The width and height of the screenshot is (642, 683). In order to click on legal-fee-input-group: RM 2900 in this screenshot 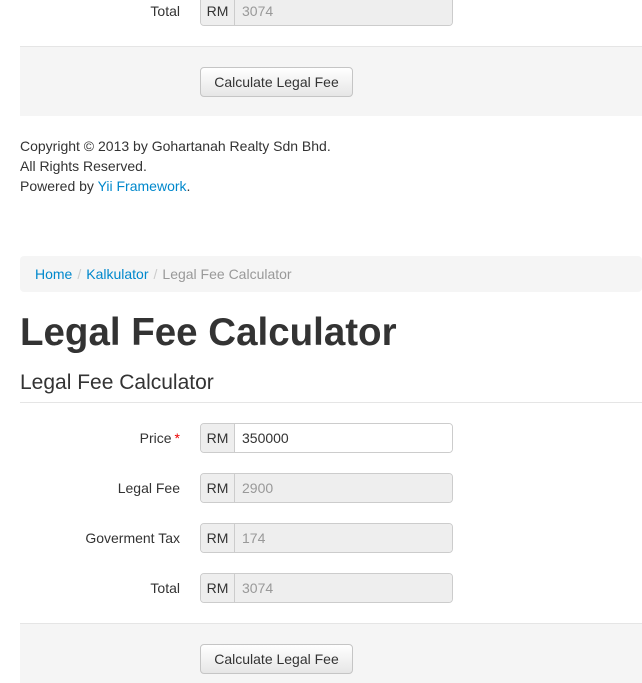, I will do `click(326, 488)`.